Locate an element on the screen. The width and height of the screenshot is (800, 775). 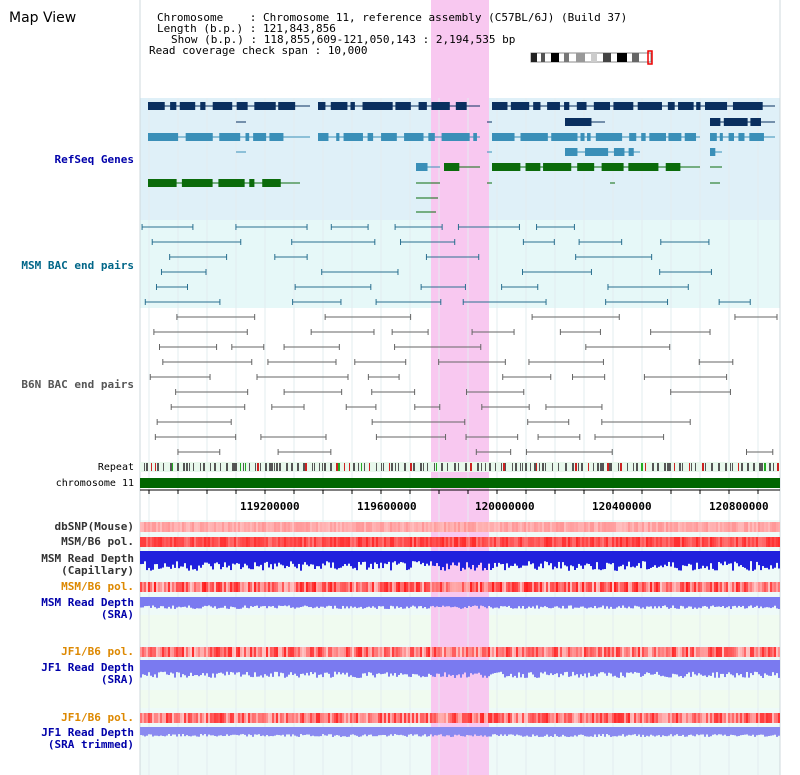
track-label-jf1-pol-1: JF1/B6 pol. is located at coordinates (97, 651).